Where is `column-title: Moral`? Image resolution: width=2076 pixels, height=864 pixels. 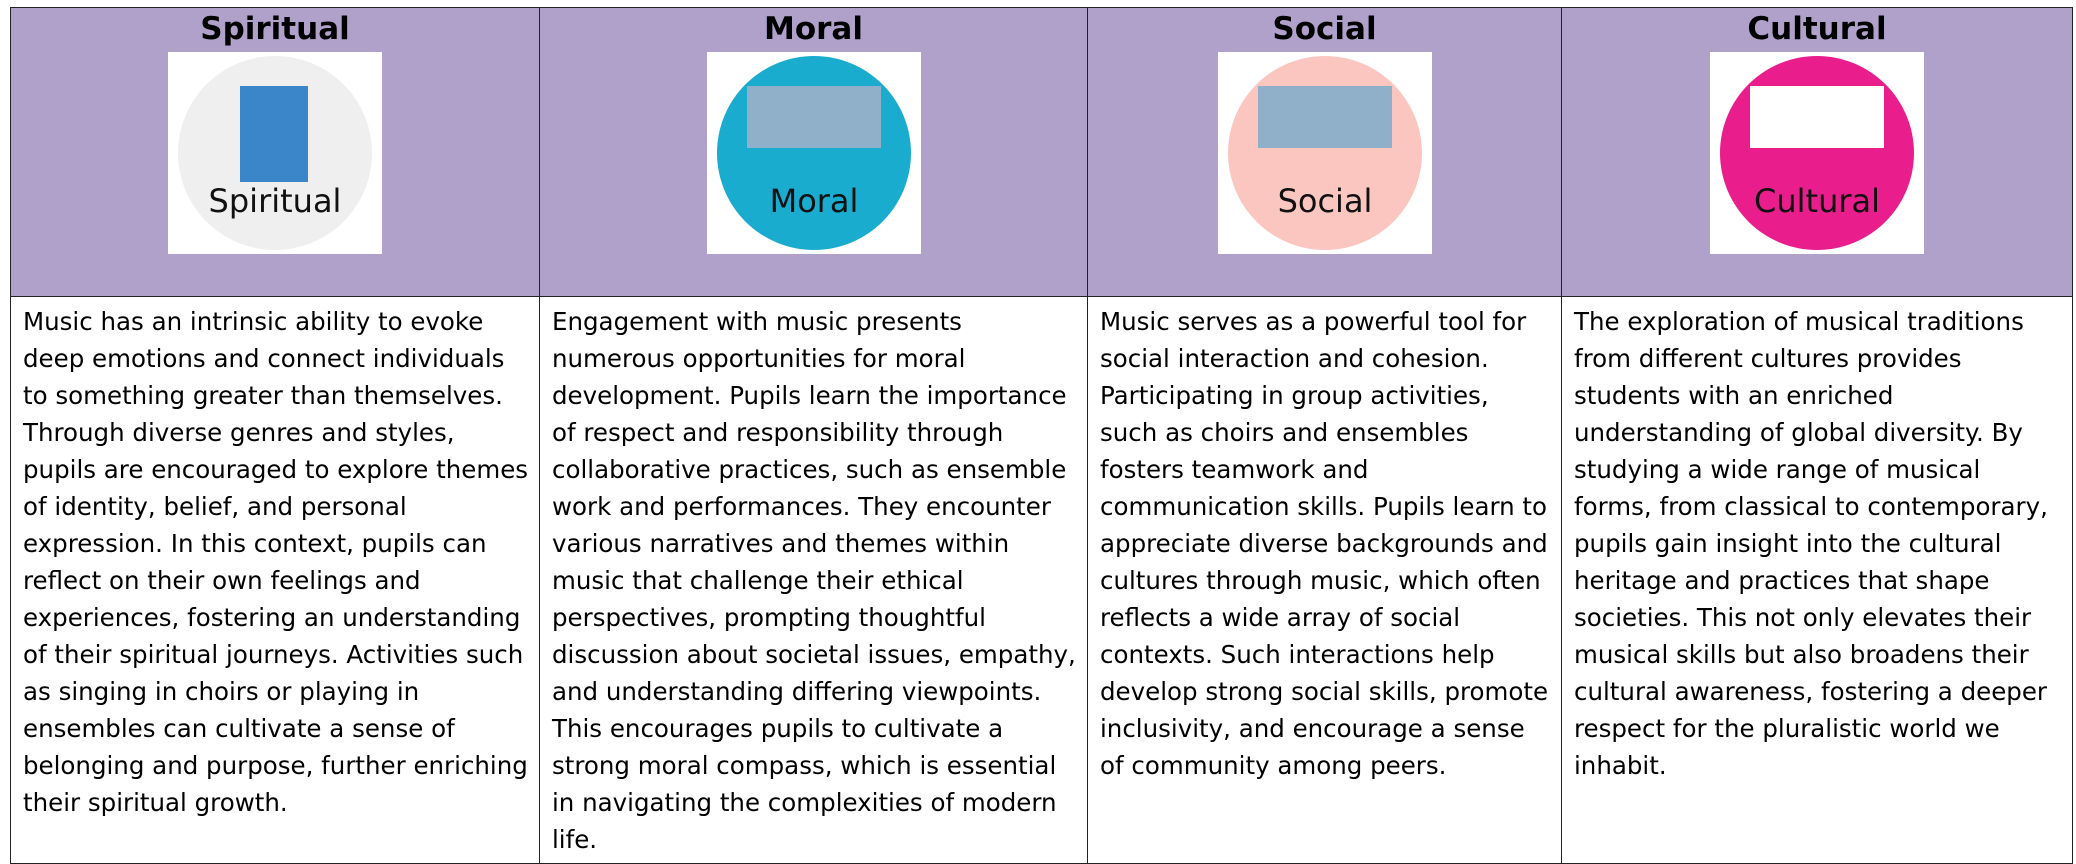
column-title: Moral is located at coordinates (813, 29).